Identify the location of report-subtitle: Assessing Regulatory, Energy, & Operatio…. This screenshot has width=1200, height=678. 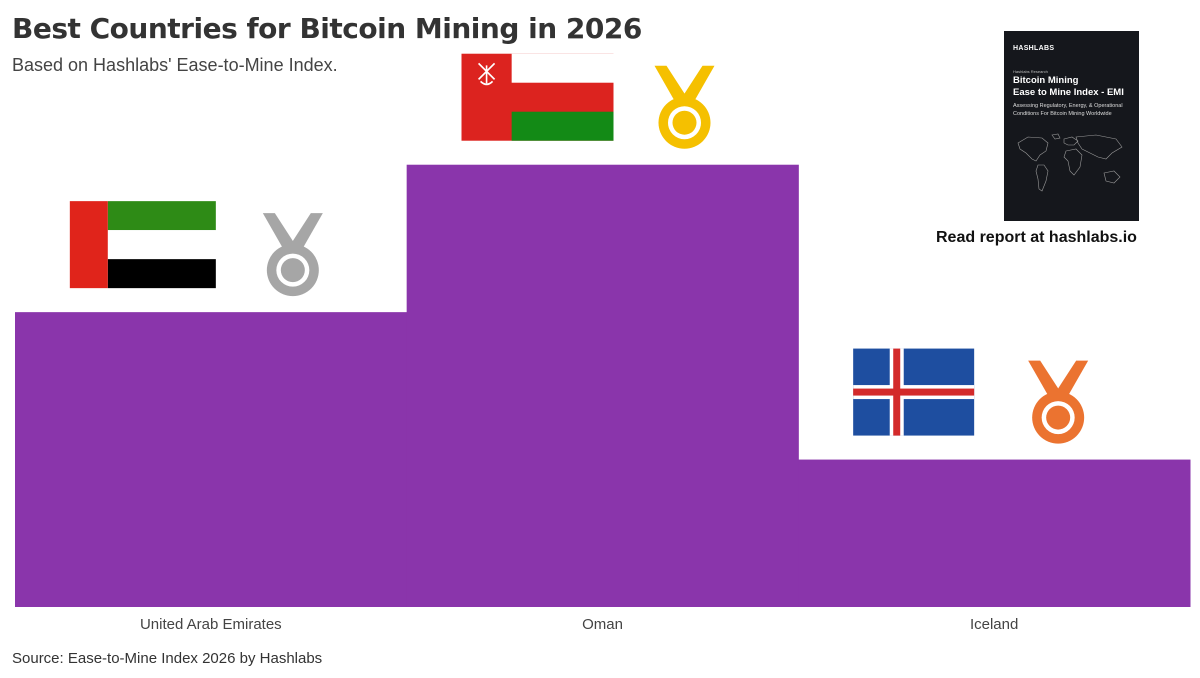
(1068, 110).